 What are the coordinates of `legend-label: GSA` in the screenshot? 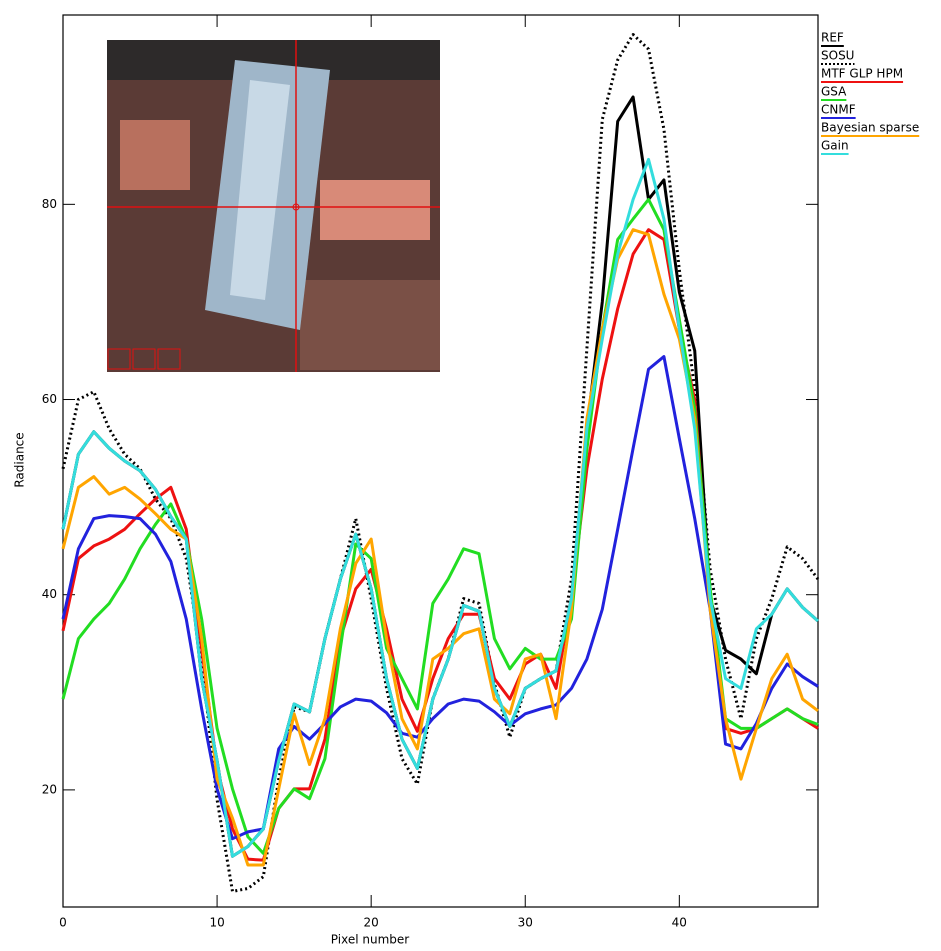 It's located at (834, 92).